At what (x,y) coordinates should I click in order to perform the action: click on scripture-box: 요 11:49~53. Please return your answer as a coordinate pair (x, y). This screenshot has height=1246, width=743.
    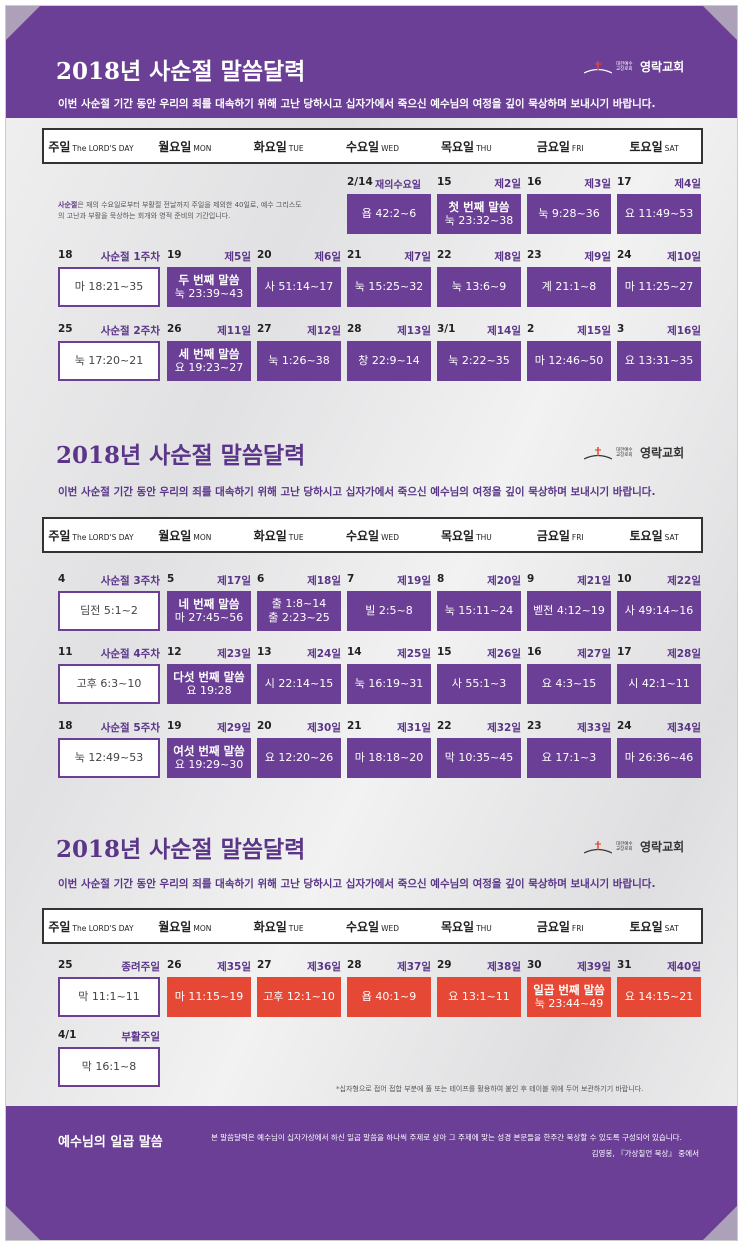
    Looking at the image, I should click on (659, 214).